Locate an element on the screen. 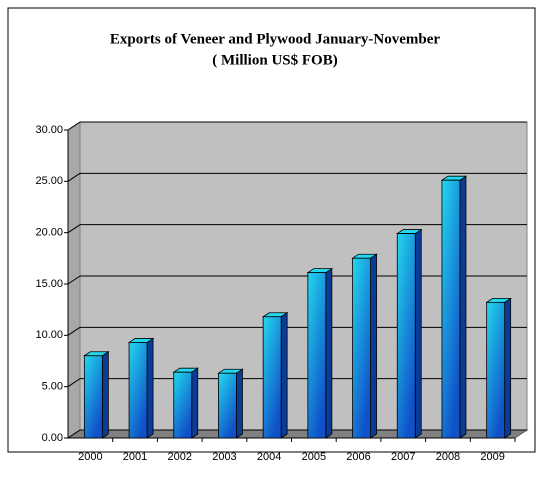 This screenshot has height=481, width=543. y-tick-label: 25.00 is located at coordinates (49, 181).